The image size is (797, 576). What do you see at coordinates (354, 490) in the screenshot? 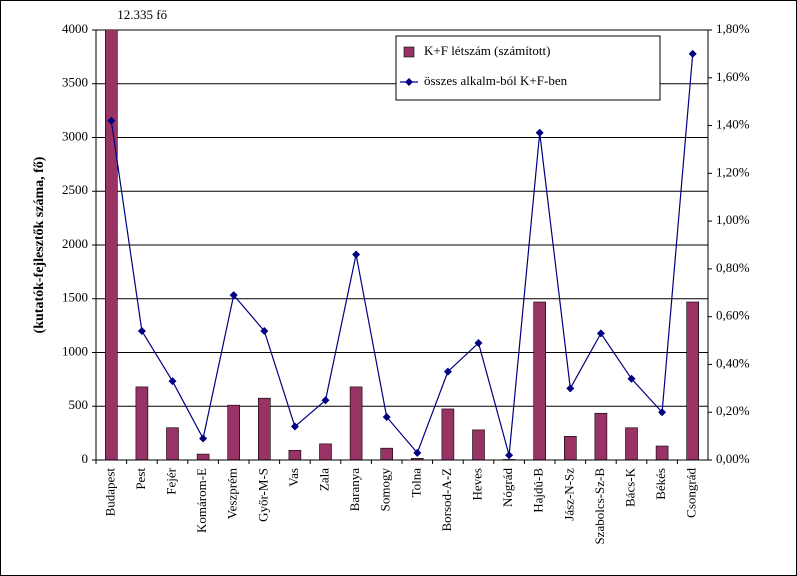
I see `x-tick-label: Baranya` at bounding box center [354, 490].